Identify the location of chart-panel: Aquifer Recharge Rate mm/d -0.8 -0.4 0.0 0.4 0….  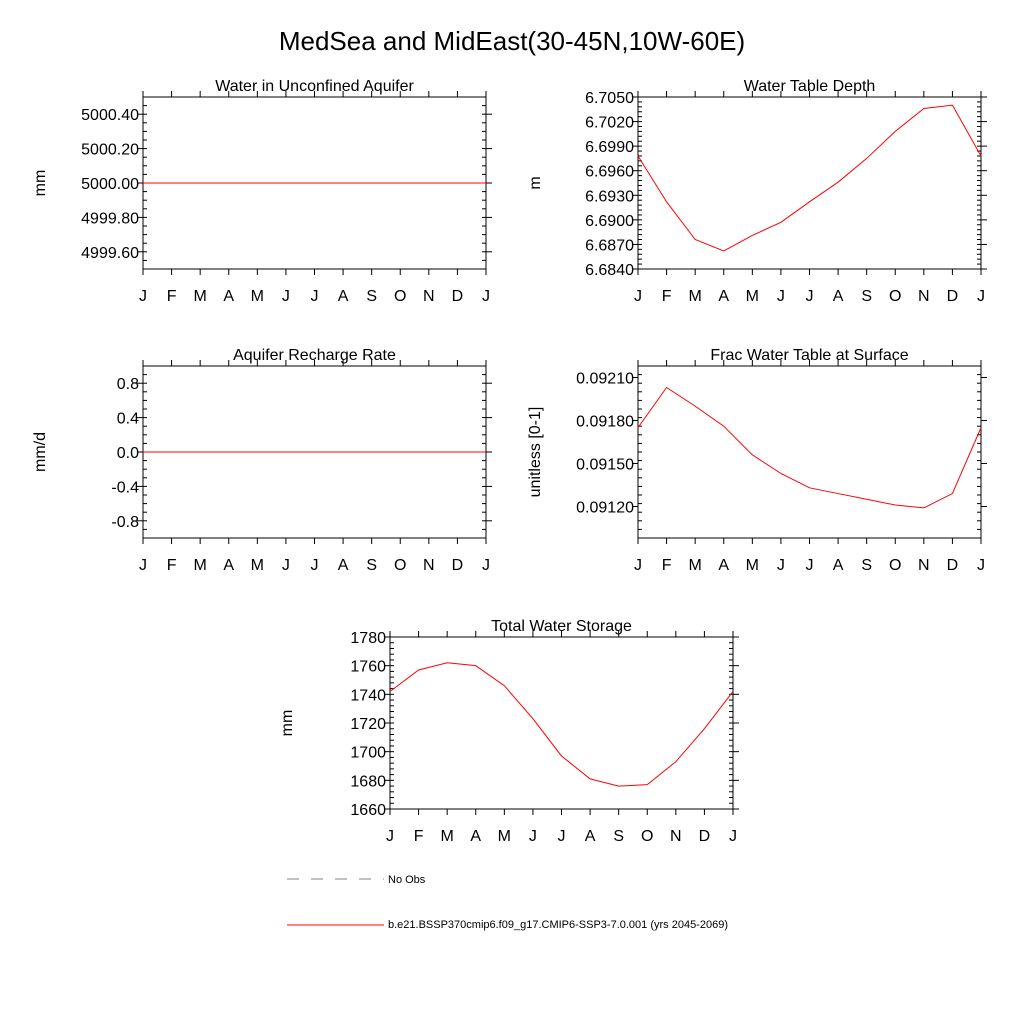
(262, 460).